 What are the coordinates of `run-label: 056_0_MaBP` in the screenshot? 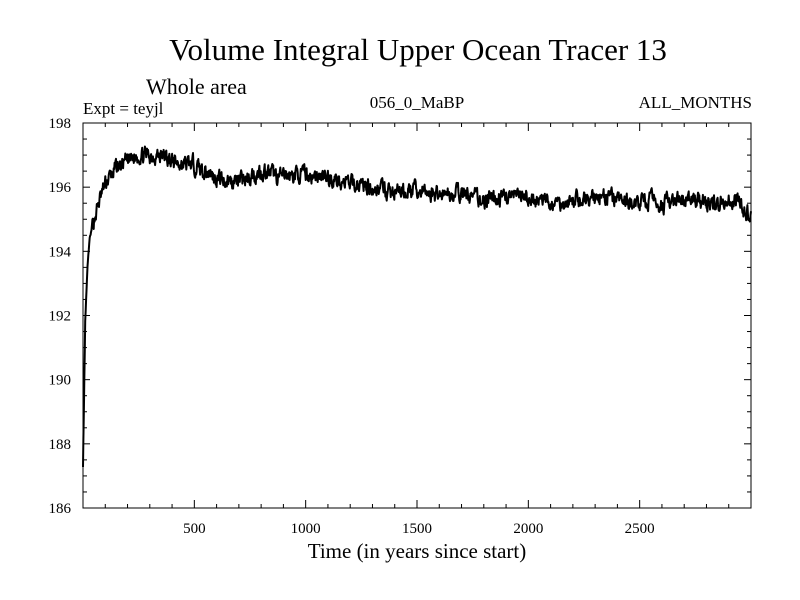 It's located at (417, 102).